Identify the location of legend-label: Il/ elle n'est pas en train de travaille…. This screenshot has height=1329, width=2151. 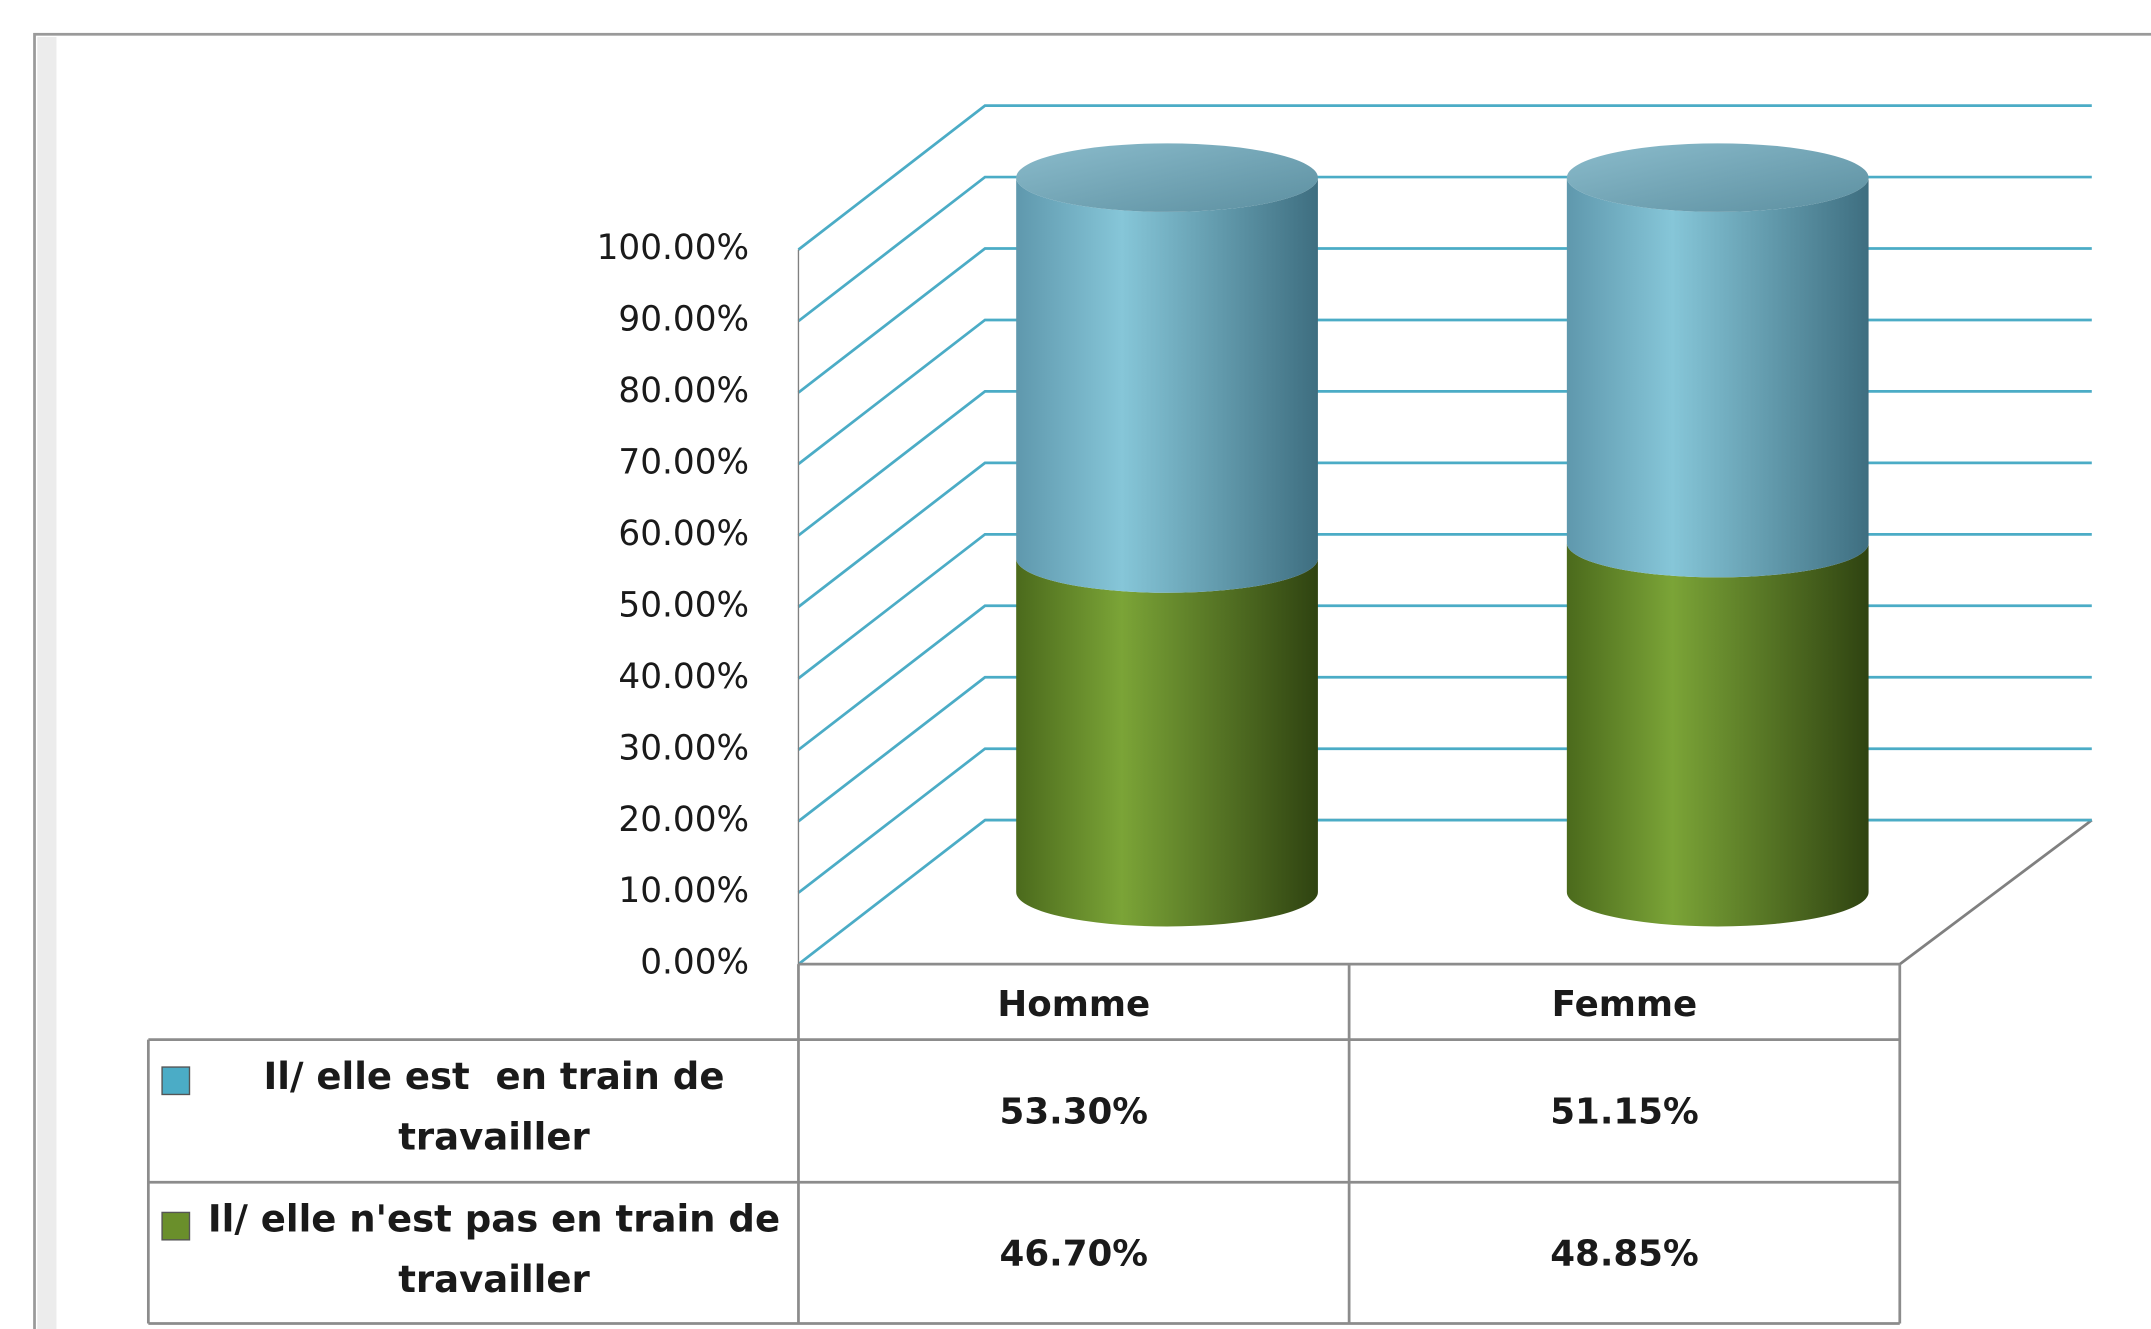
(500, 1250).